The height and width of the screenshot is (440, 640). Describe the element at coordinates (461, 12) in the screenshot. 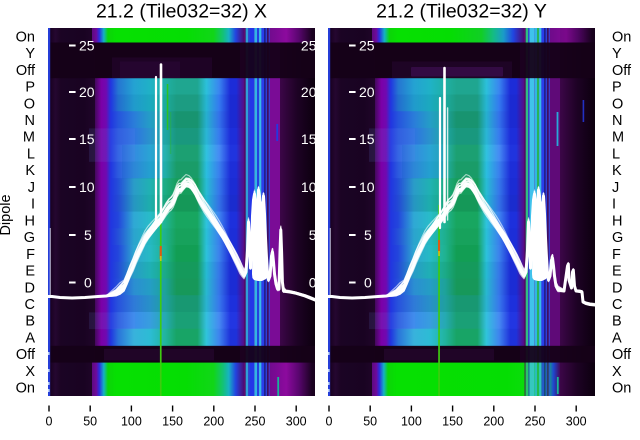

I see `svg-text: 21.2 (Tile032=32) Y` at that location.